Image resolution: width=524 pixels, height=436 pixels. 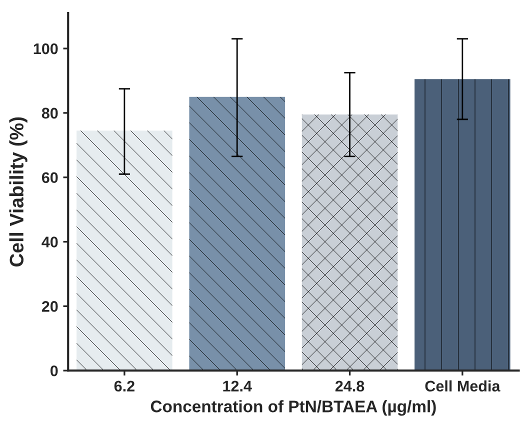 What do you see at coordinates (50, 242) in the screenshot?
I see `y-tick-label: 40` at bounding box center [50, 242].